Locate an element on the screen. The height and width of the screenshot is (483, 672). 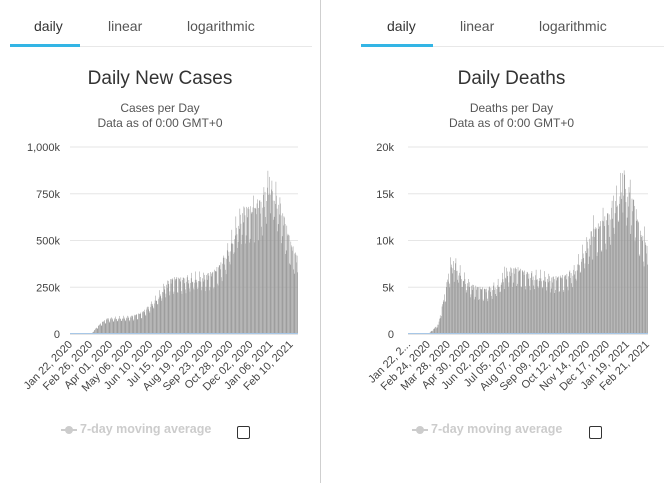
chart-title: Daily New Cases is located at coordinates (160, 78).